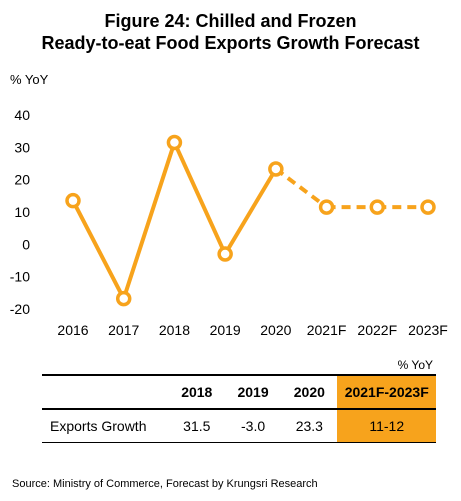 Image resolution: width=461 pixels, height=501 pixels. Describe the element at coordinates (196, 426) in the screenshot. I see `table-cell-2018: 31.5` at that location.